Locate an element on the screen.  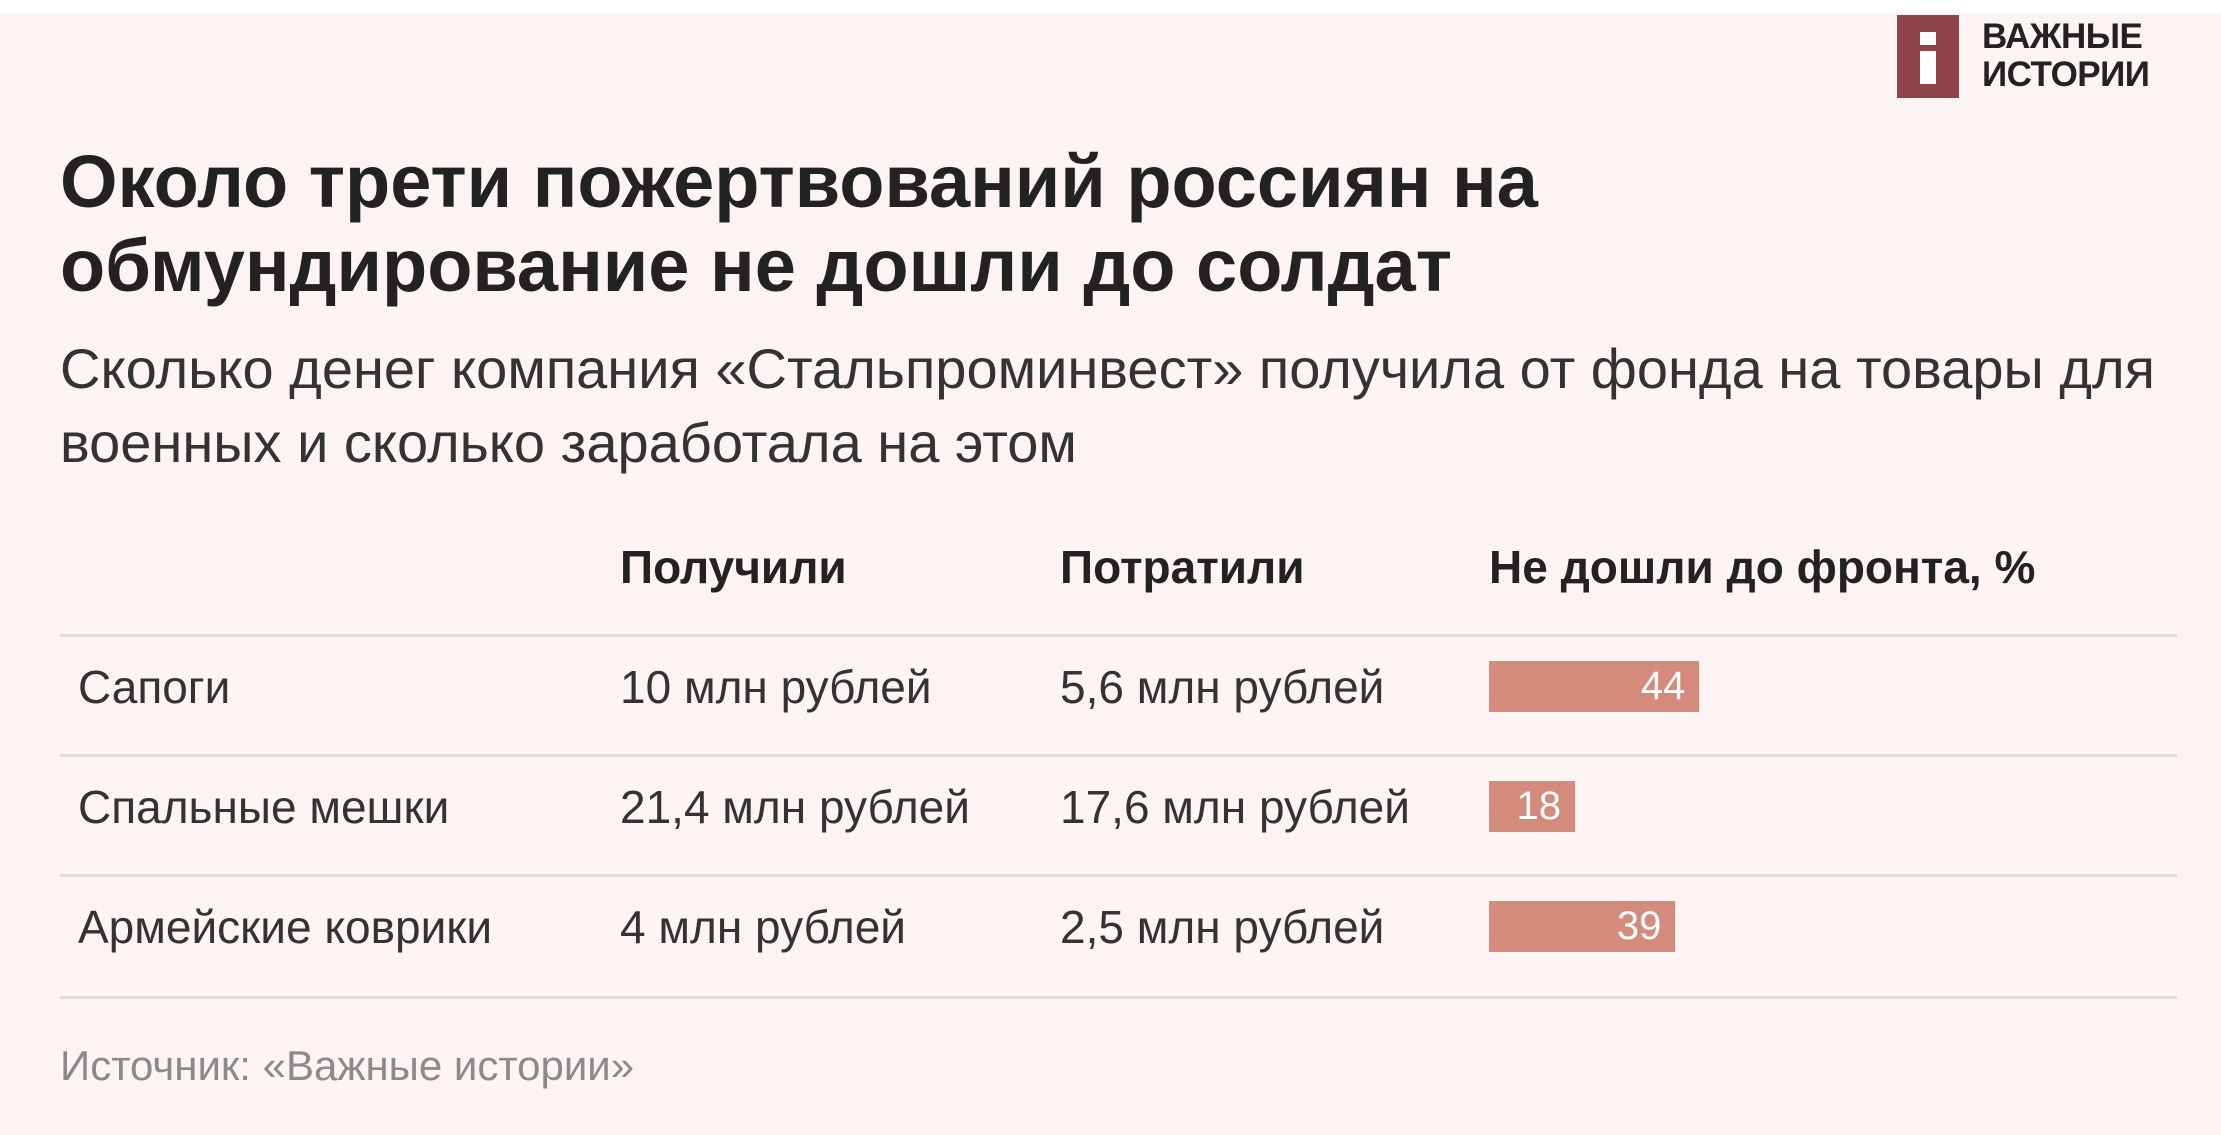
logo-text: ВАЖНЫЕ ИСТОРИИ is located at coordinates (2066, 55).